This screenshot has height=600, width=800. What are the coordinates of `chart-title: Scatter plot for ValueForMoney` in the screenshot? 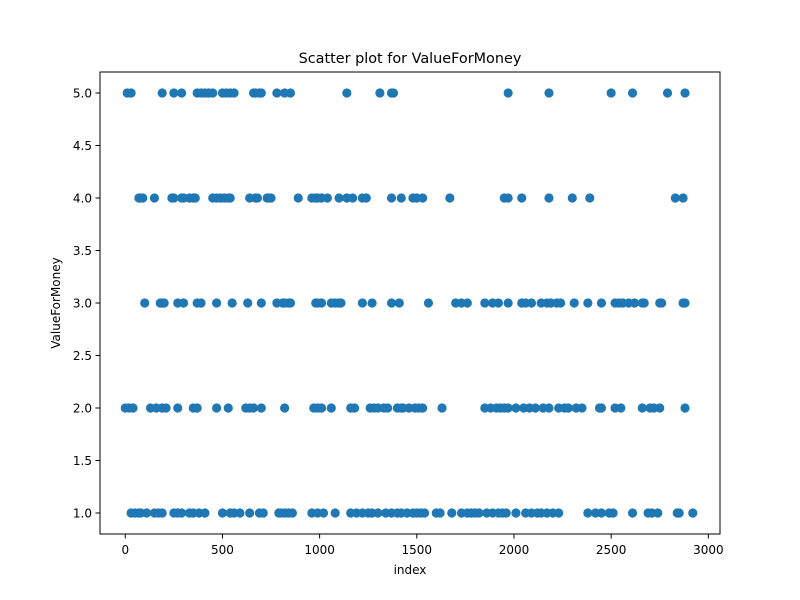 It's located at (410, 59).